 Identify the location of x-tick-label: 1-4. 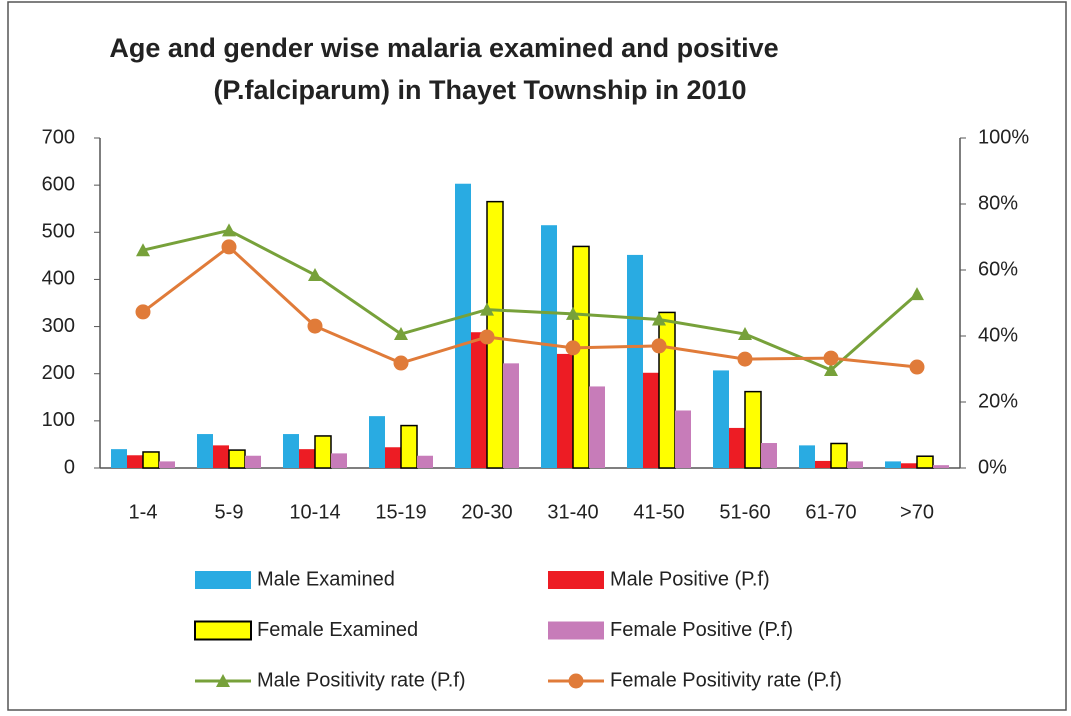
(143, 512).